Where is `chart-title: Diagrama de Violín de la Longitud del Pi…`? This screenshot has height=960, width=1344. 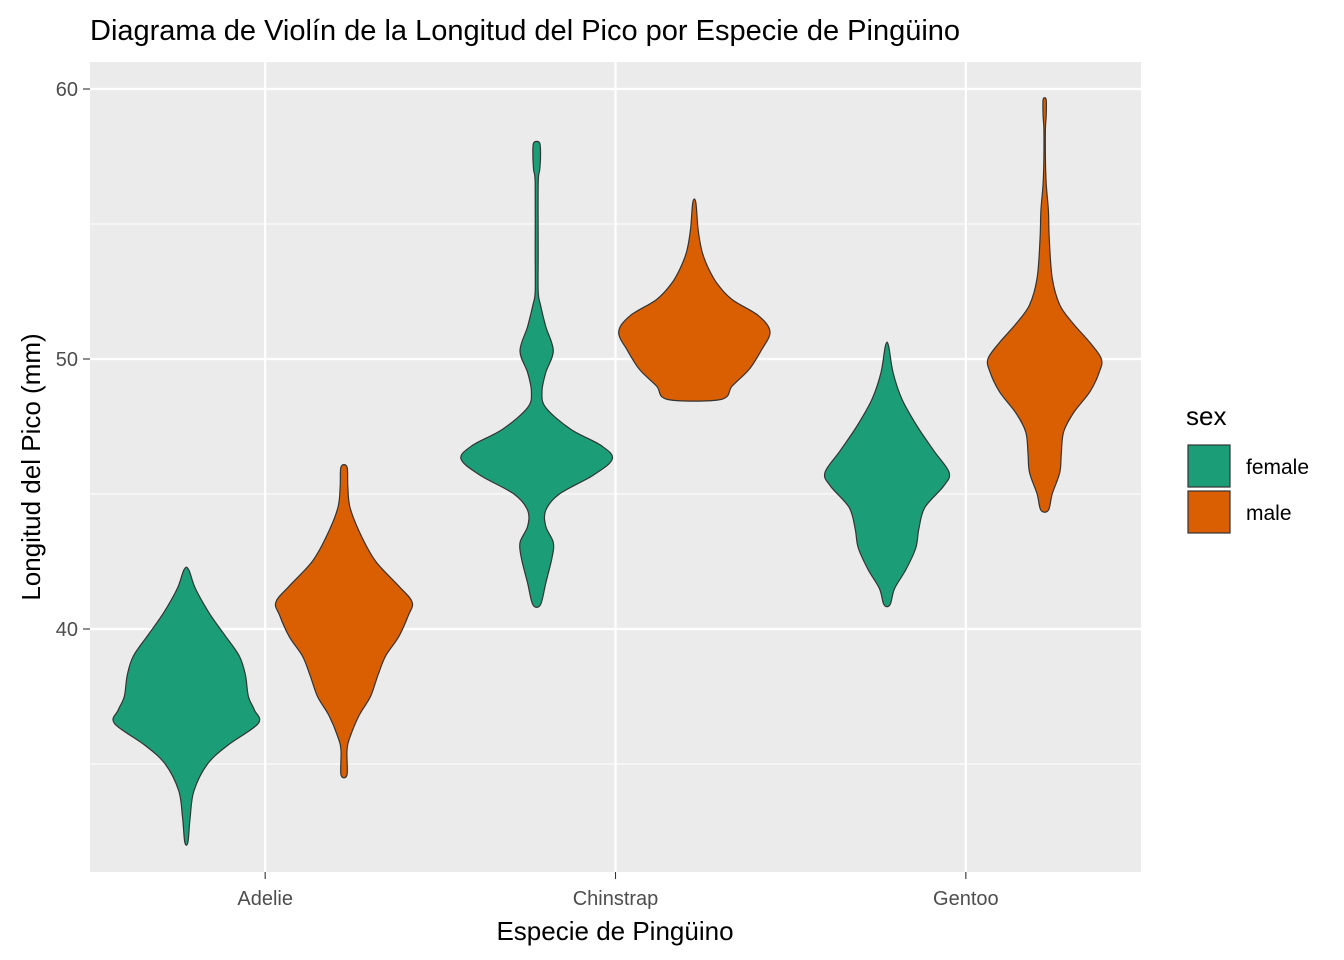 chart-title: Diagrama de Violín de la Longitud del Pi… is located at coordinates (525, 31).